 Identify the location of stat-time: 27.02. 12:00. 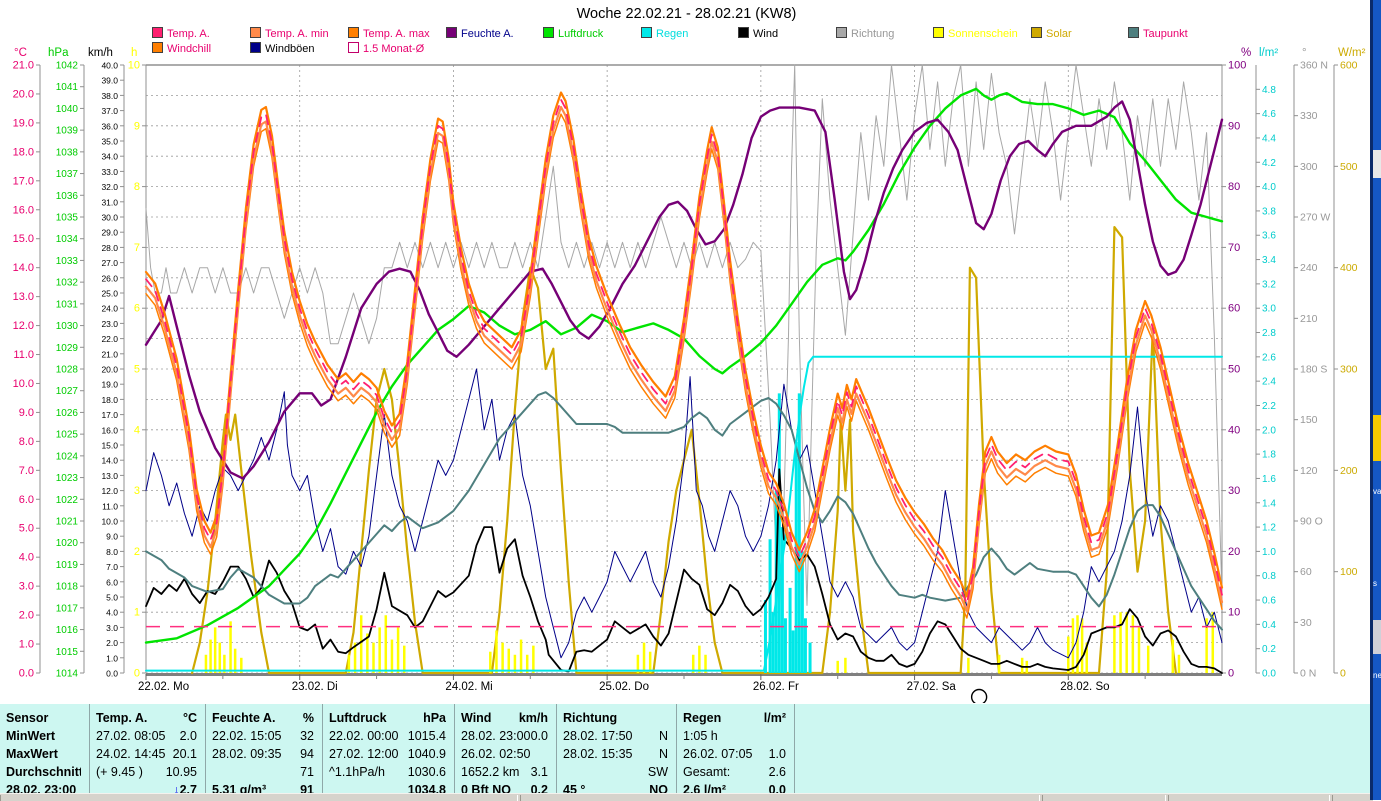
(364, 754).